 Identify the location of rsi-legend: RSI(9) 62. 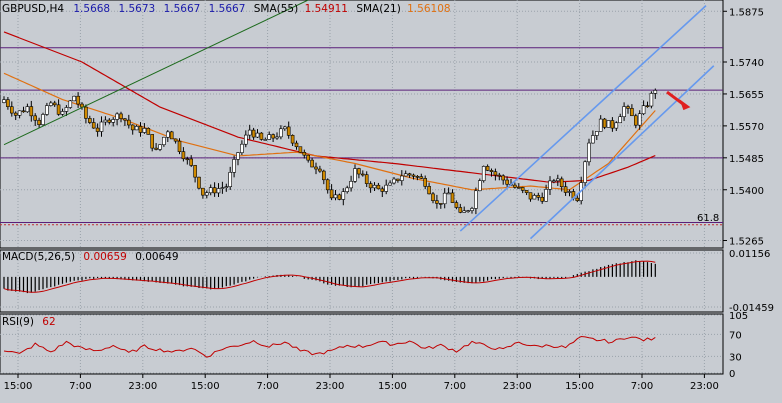
(29, 322).